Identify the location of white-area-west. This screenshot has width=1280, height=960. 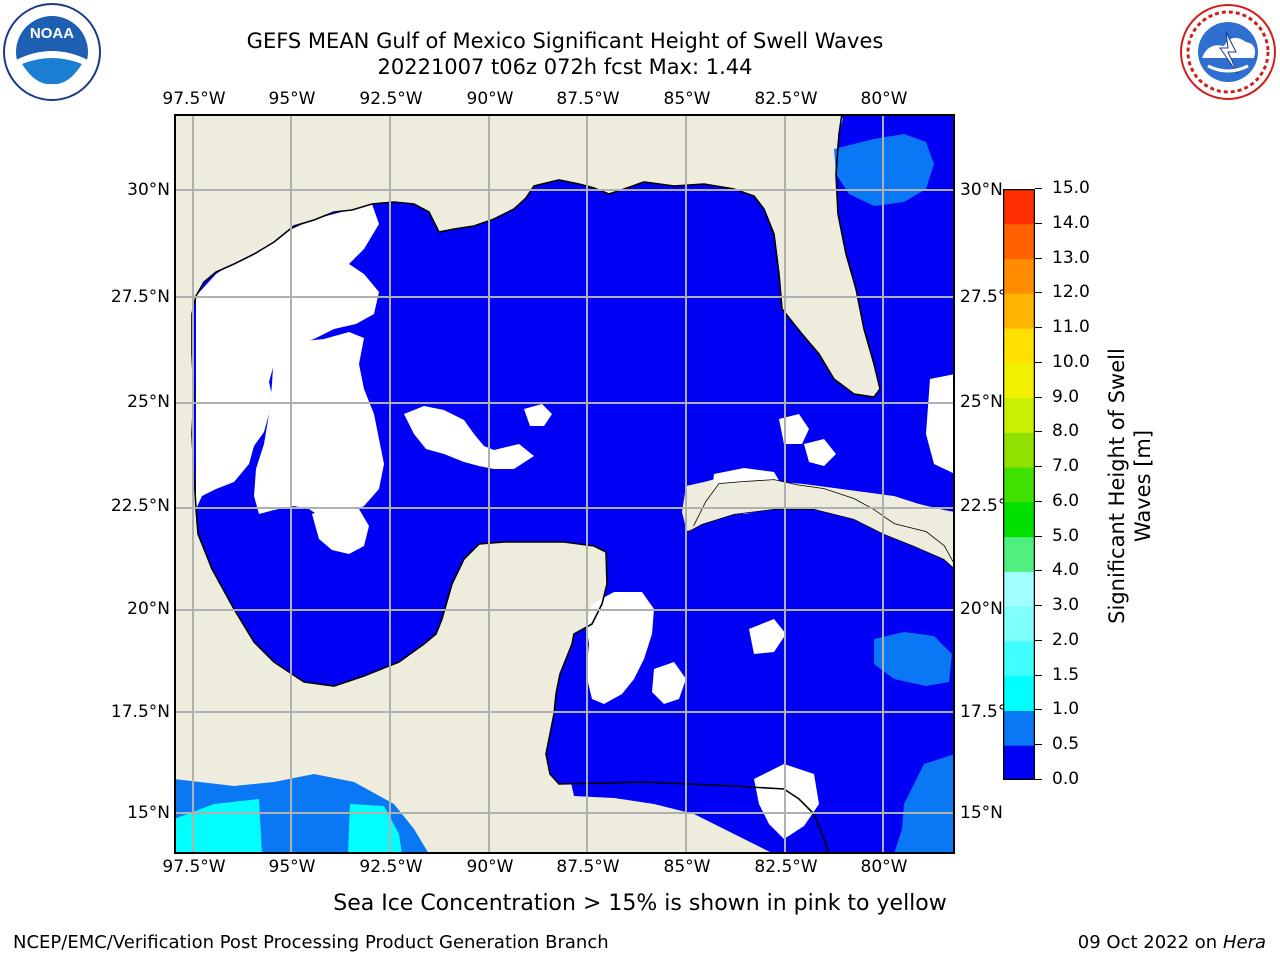
(287, 356).